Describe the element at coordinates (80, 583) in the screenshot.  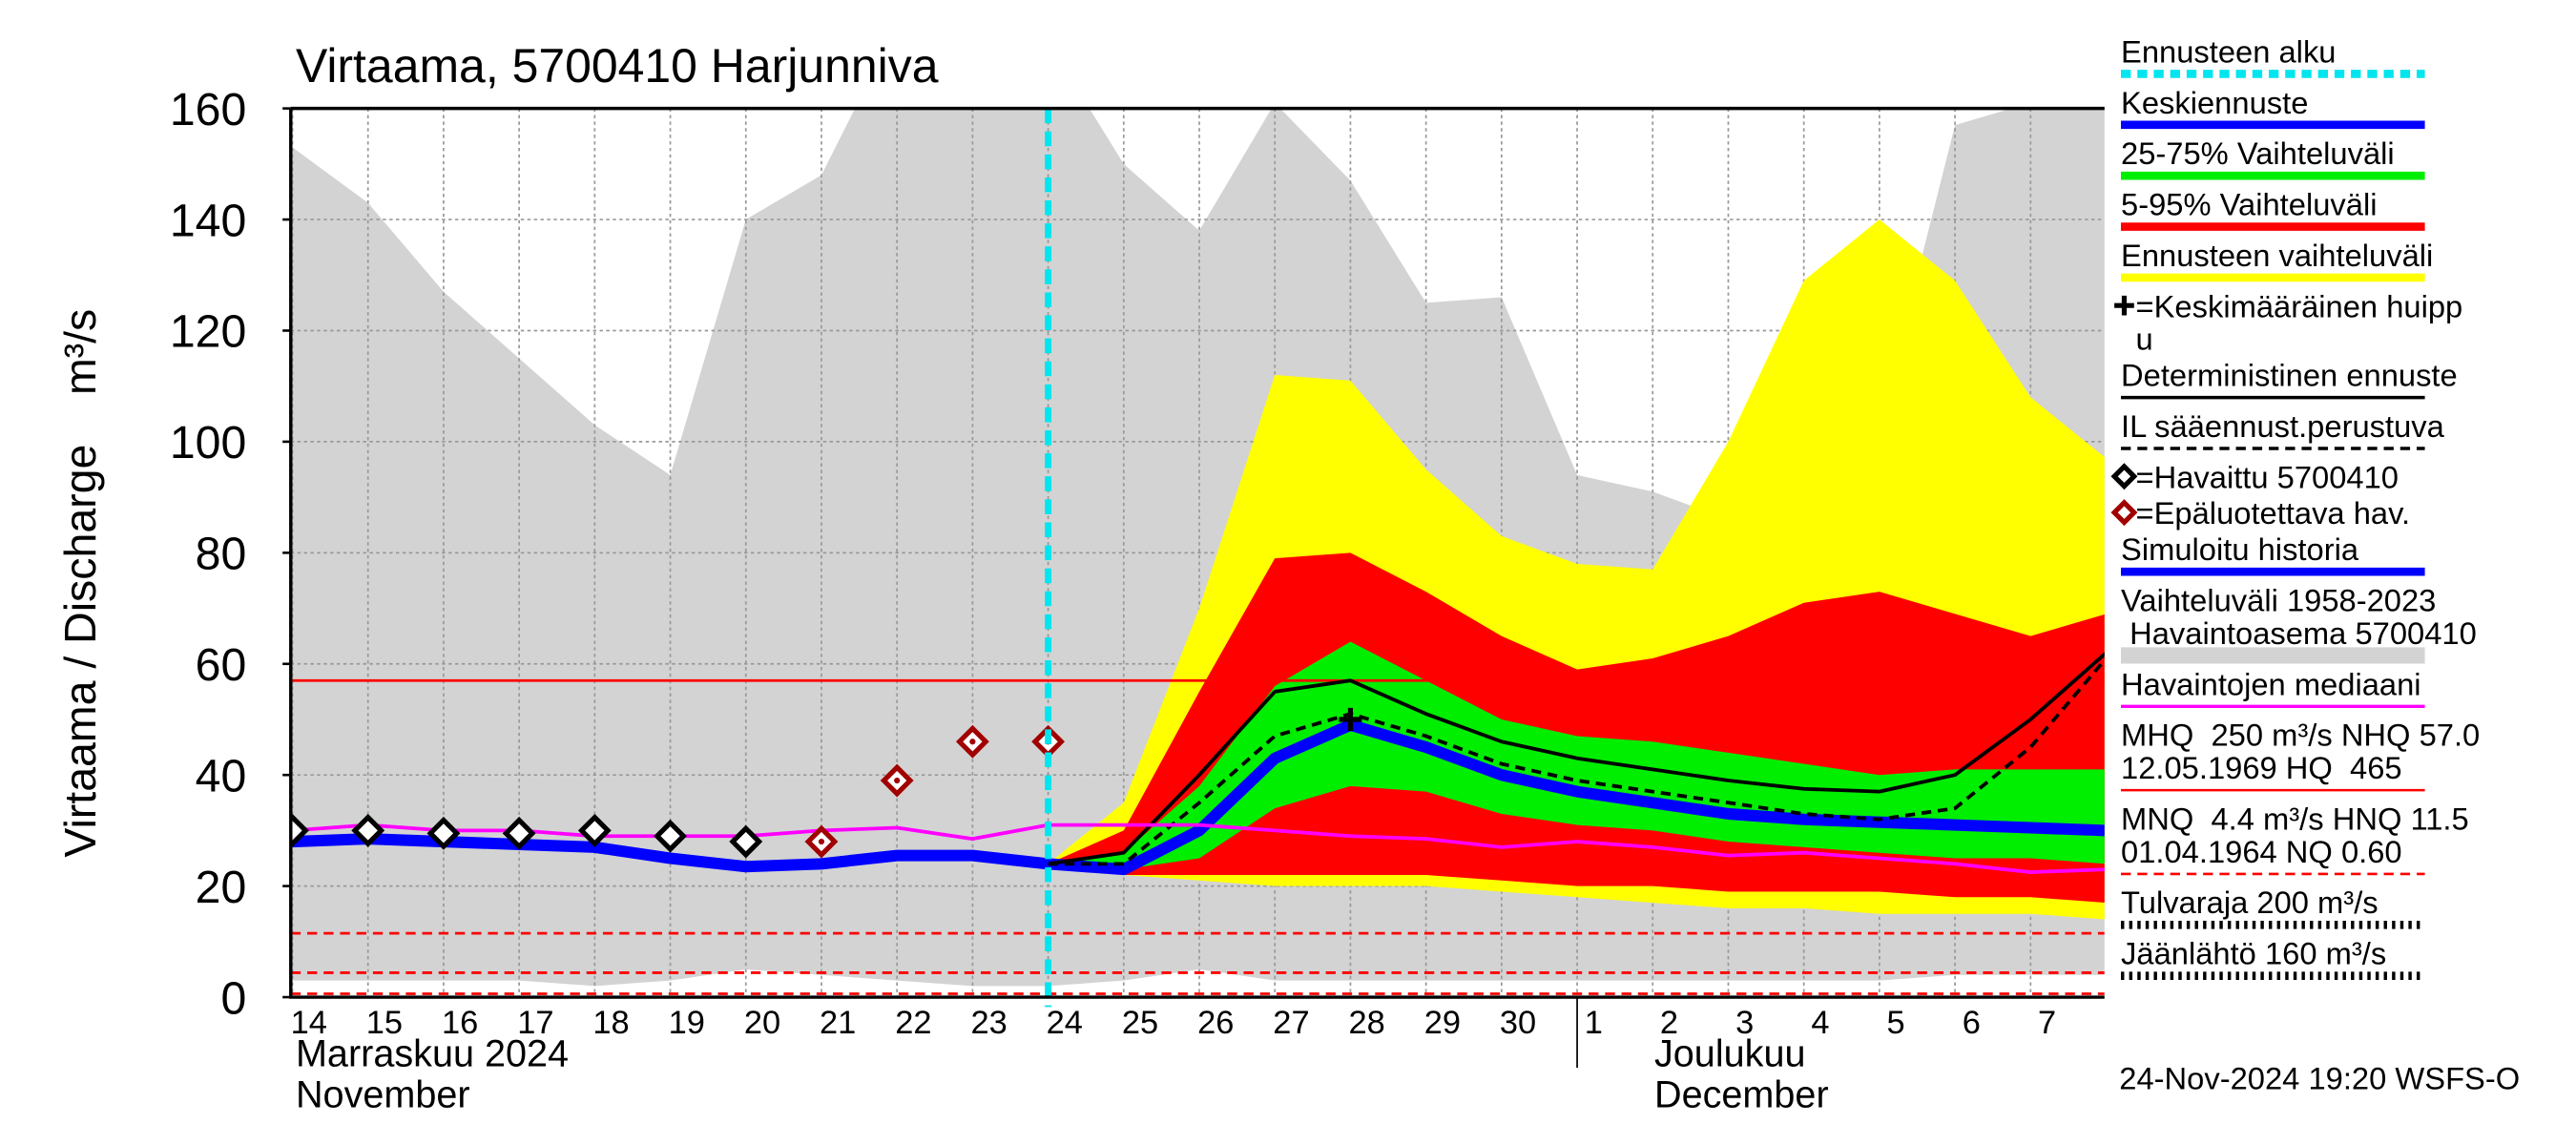
I see `y-axis-label: Virtaama / Discharge m³/s` at that location.